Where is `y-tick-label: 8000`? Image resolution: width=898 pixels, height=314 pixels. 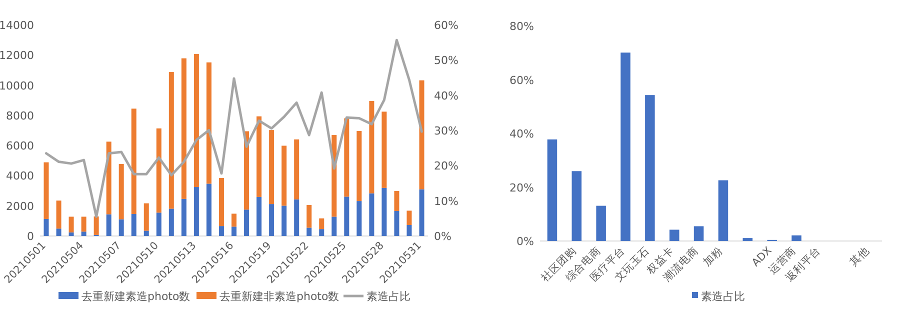
y-tick-label: 8000 is located at coordinates (20, 115).